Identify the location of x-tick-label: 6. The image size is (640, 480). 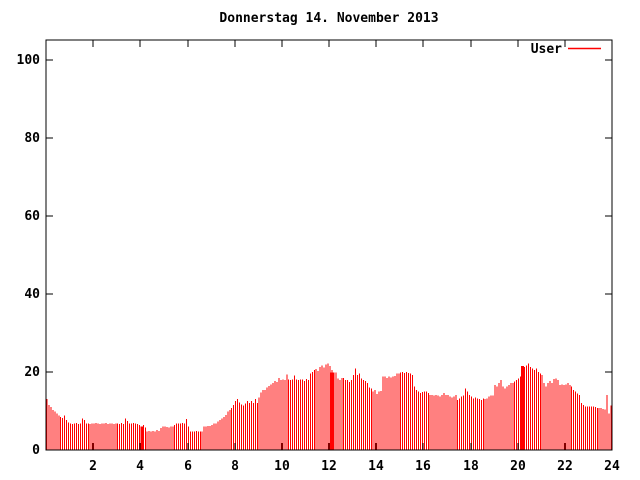
(188, 466).